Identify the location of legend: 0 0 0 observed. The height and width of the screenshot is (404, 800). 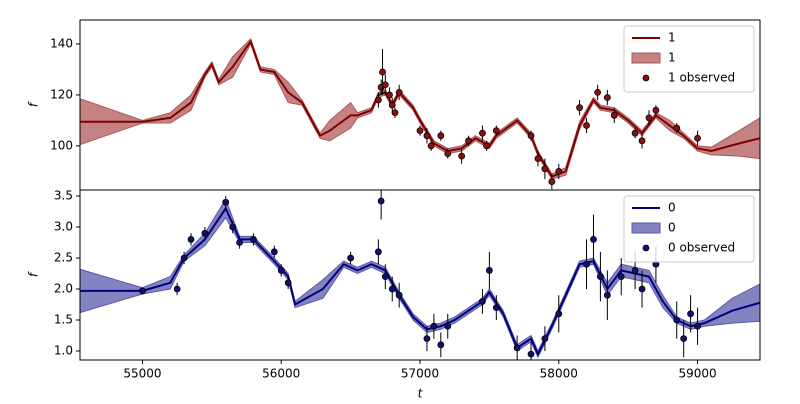
(689, 229).